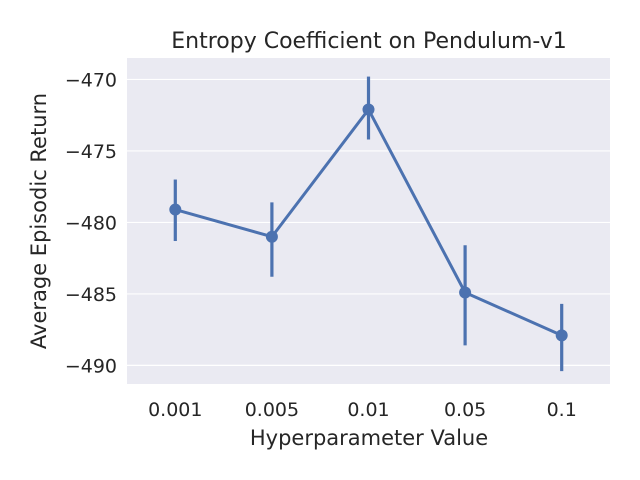 Image resolution: width=640 pixels, height=480 pixels. What do you see at coordinates (175, 410) in the screenshot?
I see `x-tick-label: 0.001` at bounding box center [175, 410].